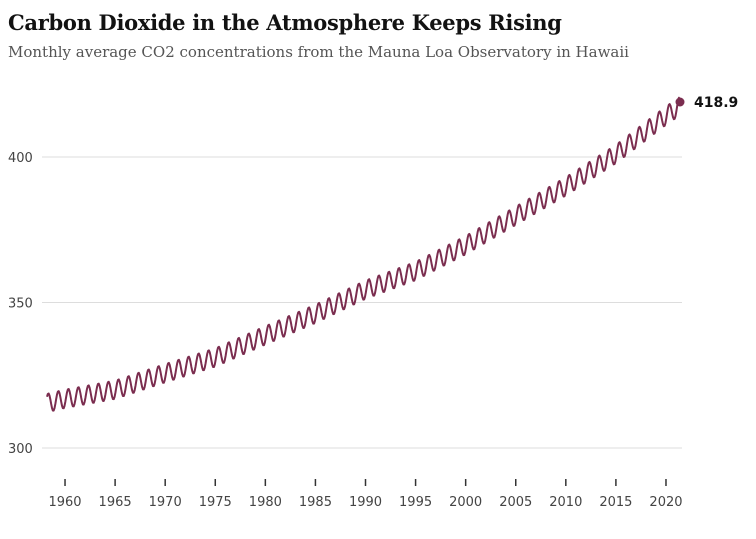 The width and height of the screenshot is (756, 539). What do you see at coordinates (315, 502) in the screenshot?
I see `x-tick-label-1985: 1985` at bounding box center [315, 502].